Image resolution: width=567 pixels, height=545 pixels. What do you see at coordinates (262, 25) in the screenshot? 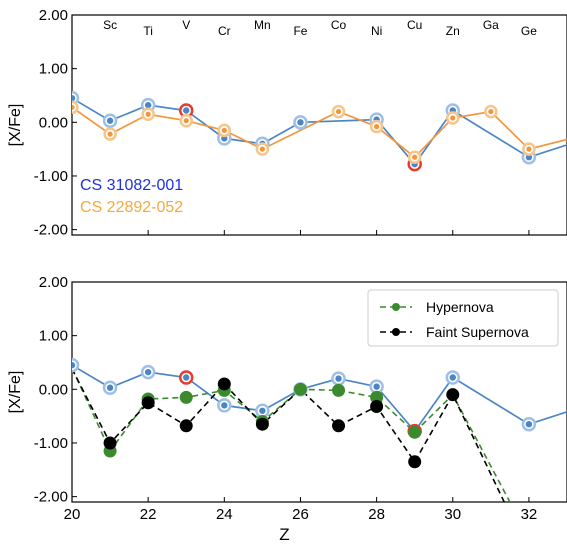
I see `element-label: Mn` at bounding box center [262, 25].